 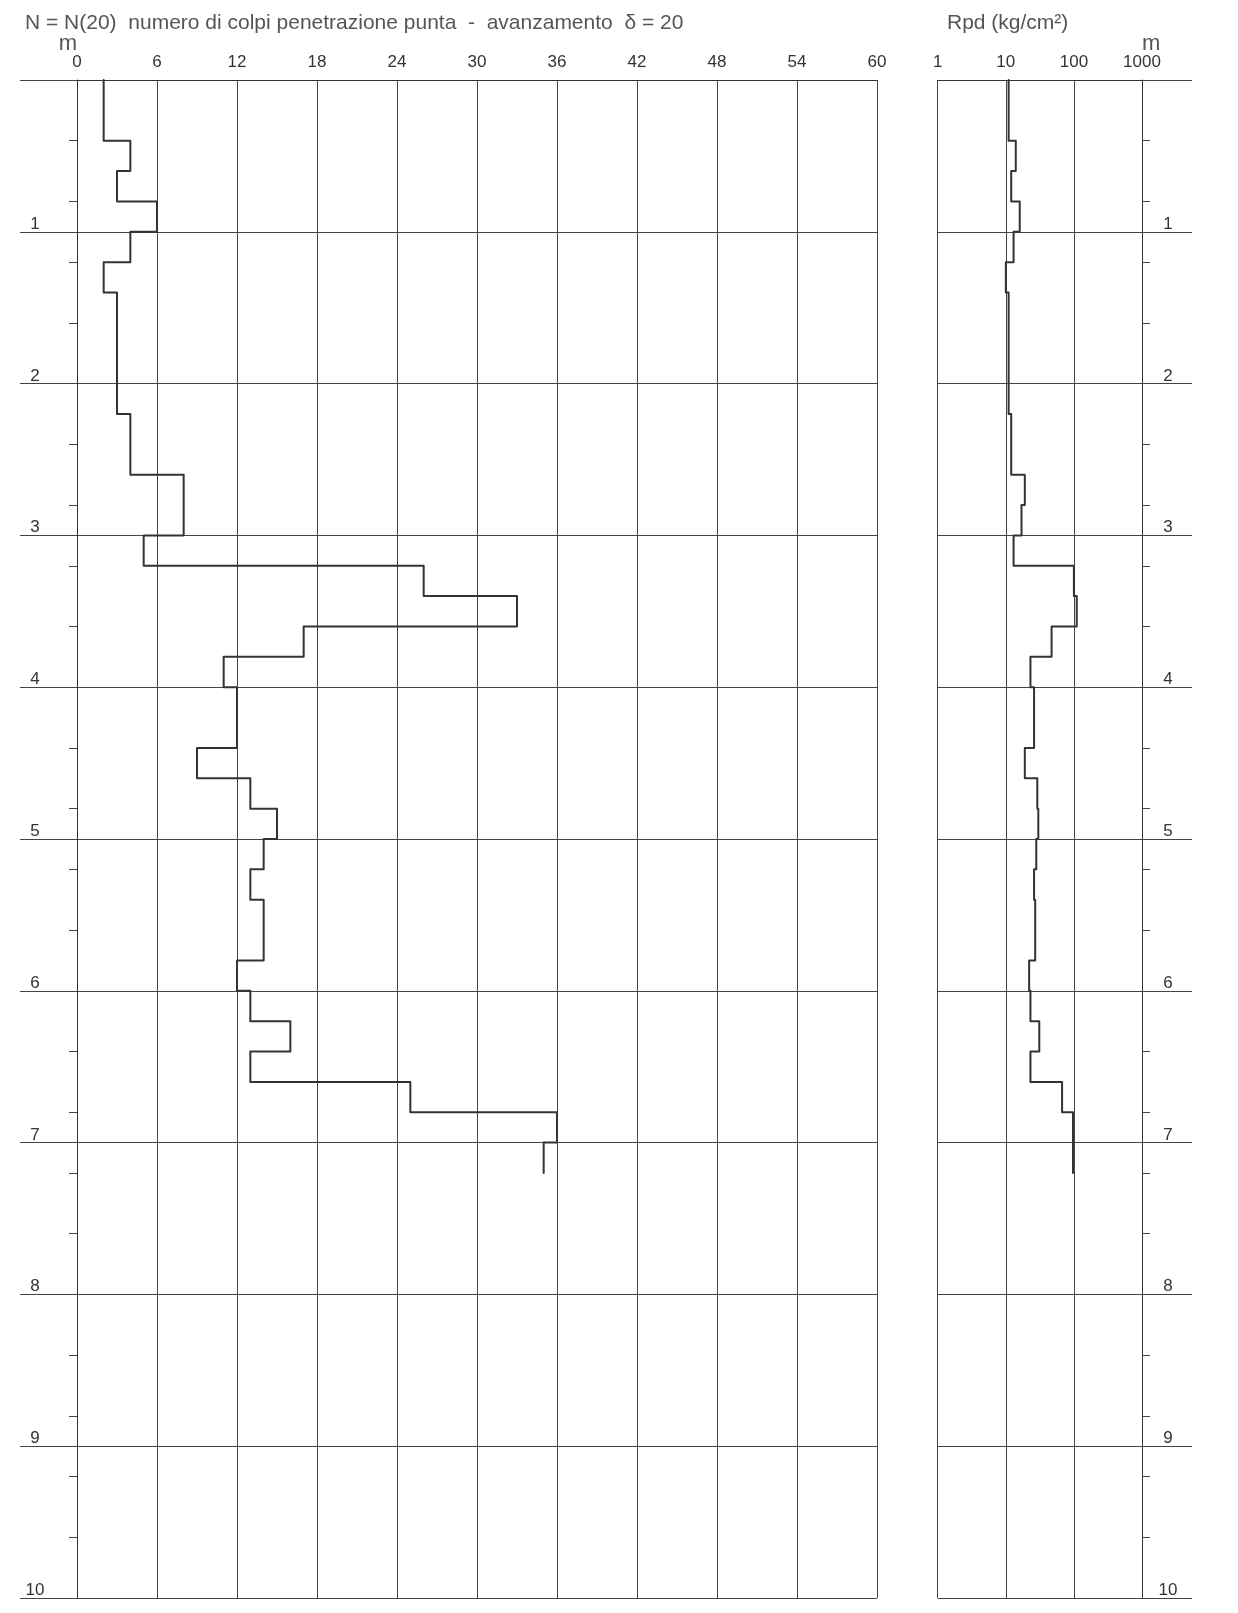 What do you see at coordinates (1151, 42) in the screenshot?
I see `y-axis-title: m` at bounding box center [1151, 42].